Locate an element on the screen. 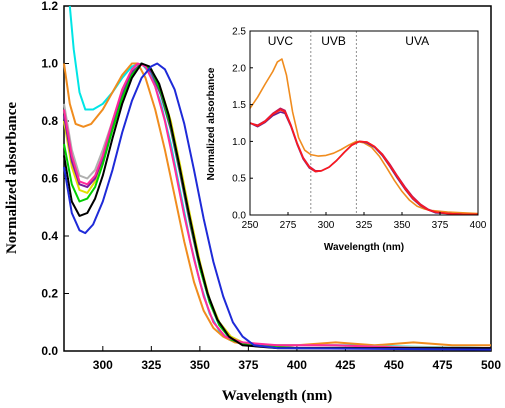 The image size is (505, 408). inset-y-tick-label-1.0: 1.0 is located at coordinates (239, 142).